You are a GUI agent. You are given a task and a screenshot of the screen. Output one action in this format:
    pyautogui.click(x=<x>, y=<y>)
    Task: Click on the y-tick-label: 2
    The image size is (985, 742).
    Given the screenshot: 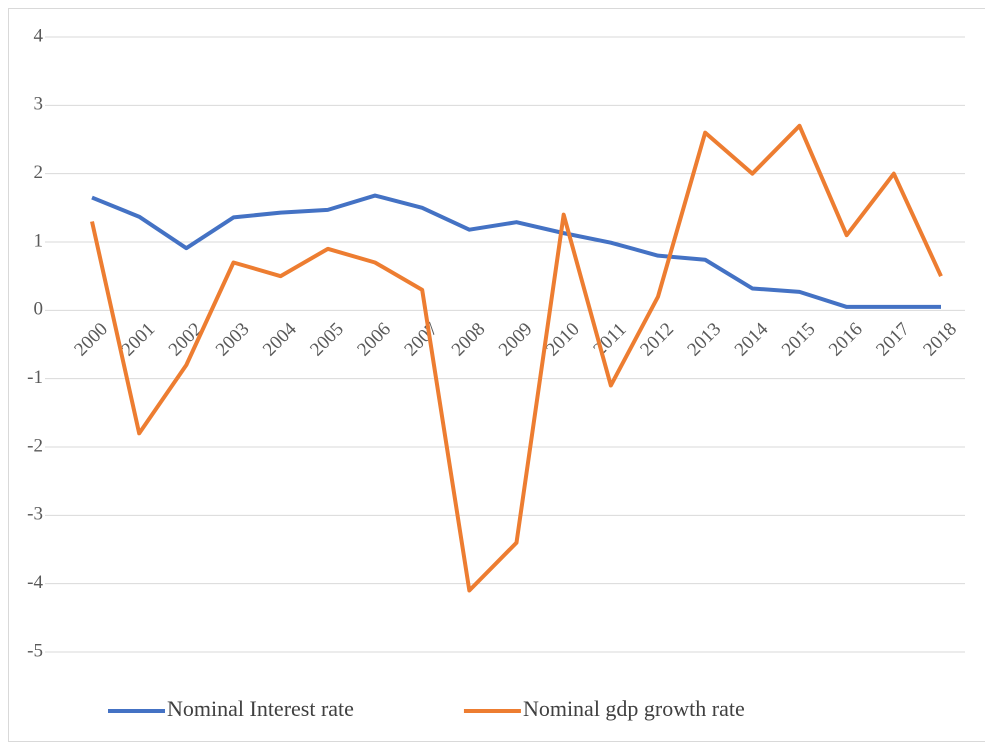 What is the action you would take?
    pyautogui.click(x=39, y=172)
    